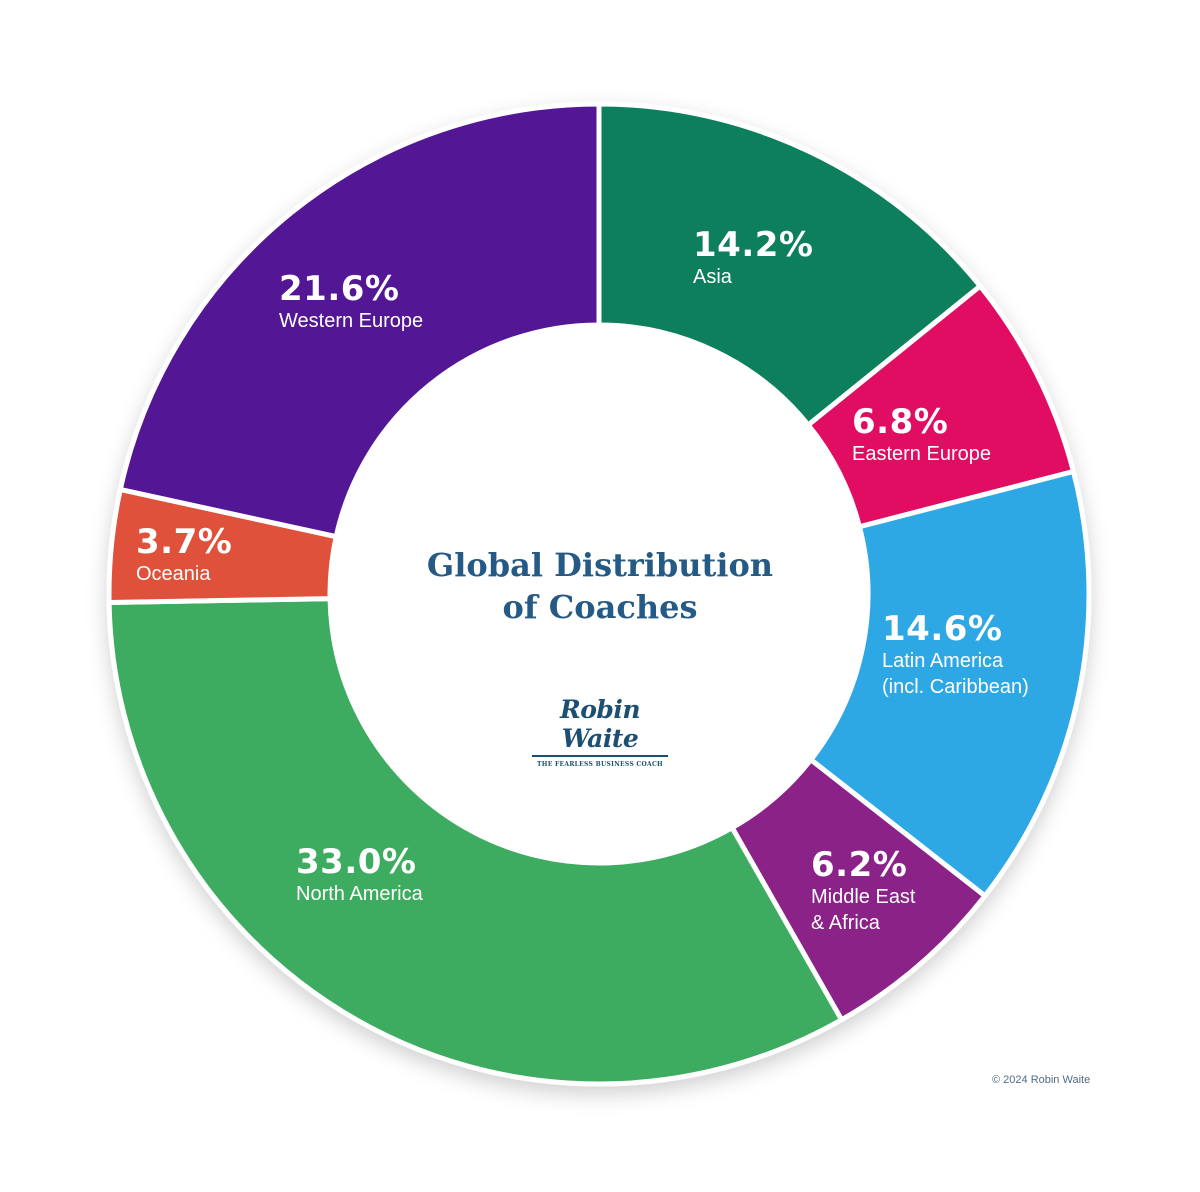  Describe the element at coordinates (712, 276) in the screenshot. I see `segment-name: Asia` at that location.